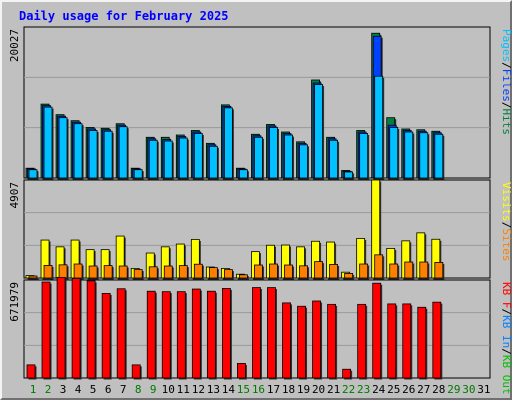 The image size is (512, 400). What do you see at coordinates (153, 389) in the screenshot?
I see `x-tick-label: 9` at bounding box center [153, 389].